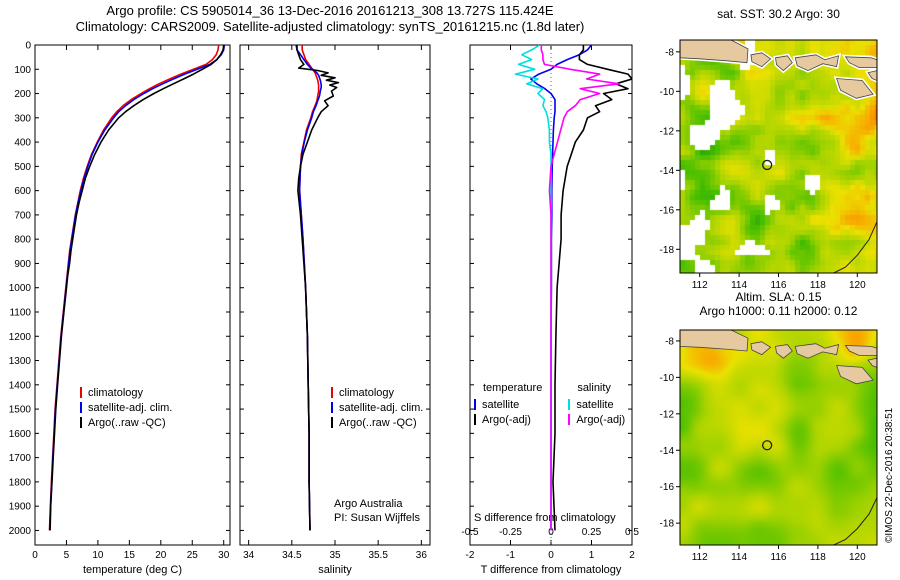 The image size is (900, 580). Describe the element at coordinates (470, 532) in the screenshot. I see `s-tick-label: -0.5` at that location.